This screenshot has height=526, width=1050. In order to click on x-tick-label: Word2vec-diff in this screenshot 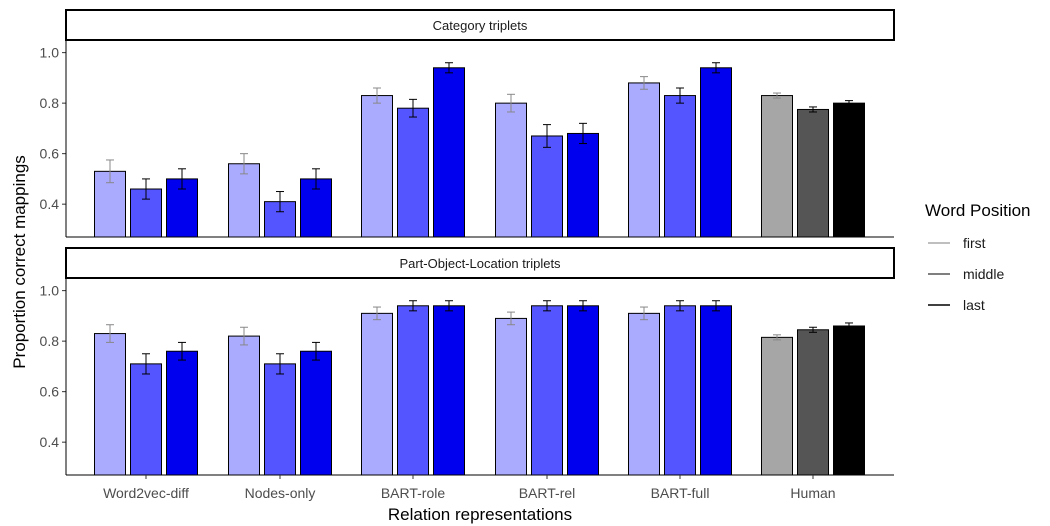, I will do `click(146, 493)`.